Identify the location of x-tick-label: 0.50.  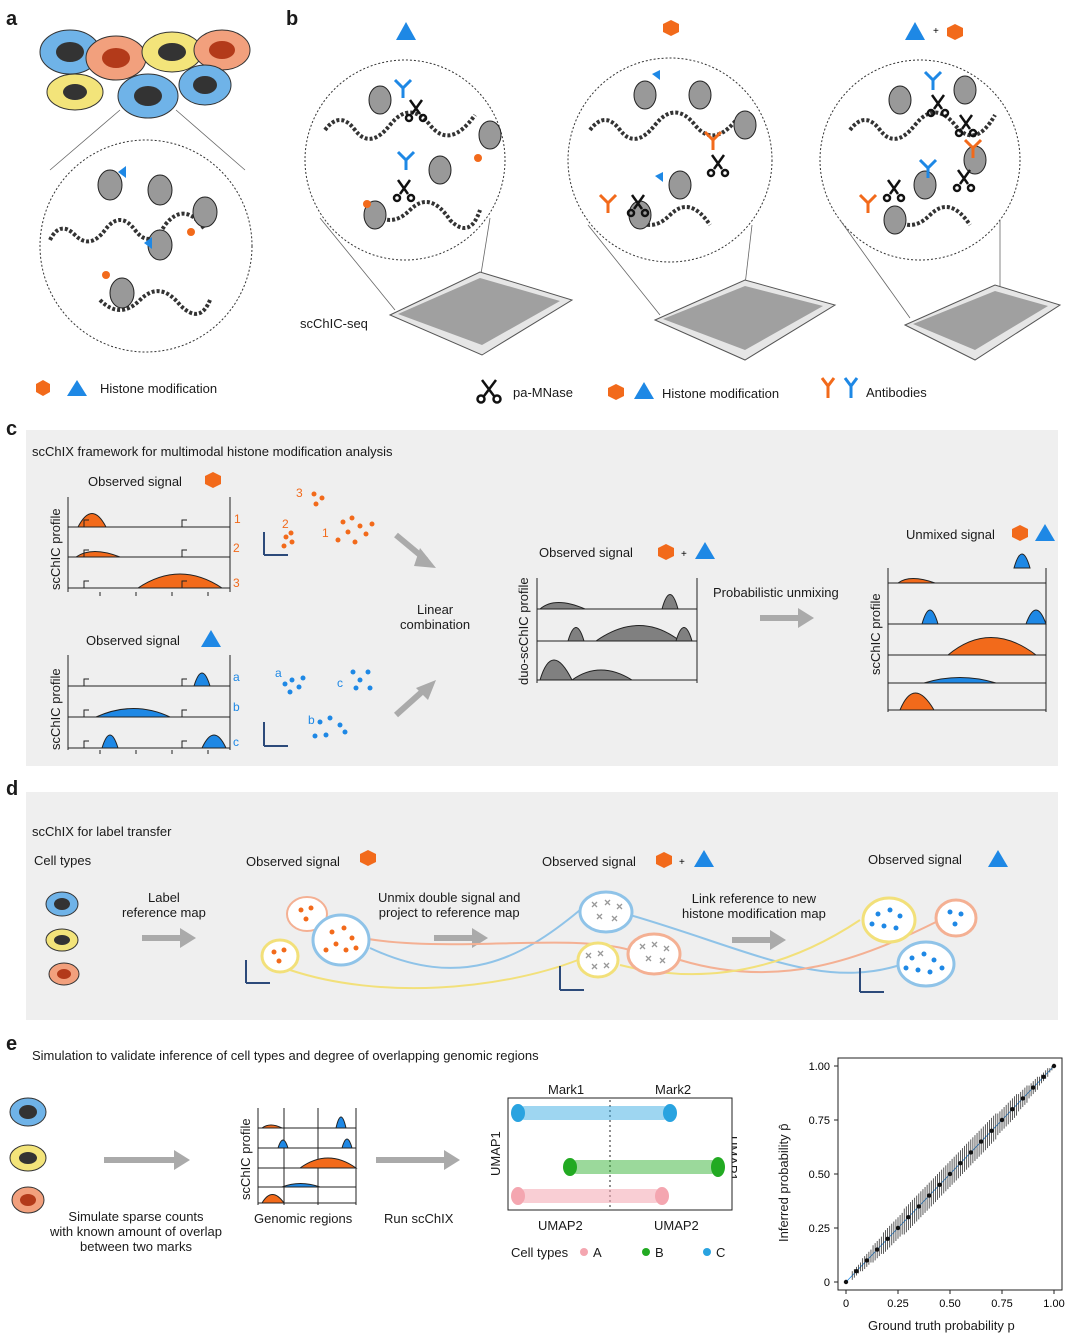
(949, 1304).